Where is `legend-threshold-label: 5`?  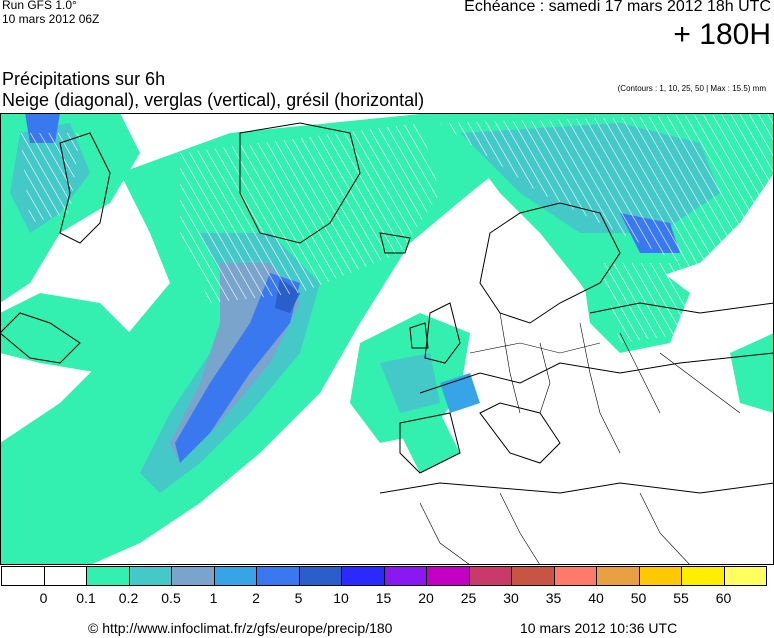 legend-threshold-label: 5 is located at coordinates (298, 598).